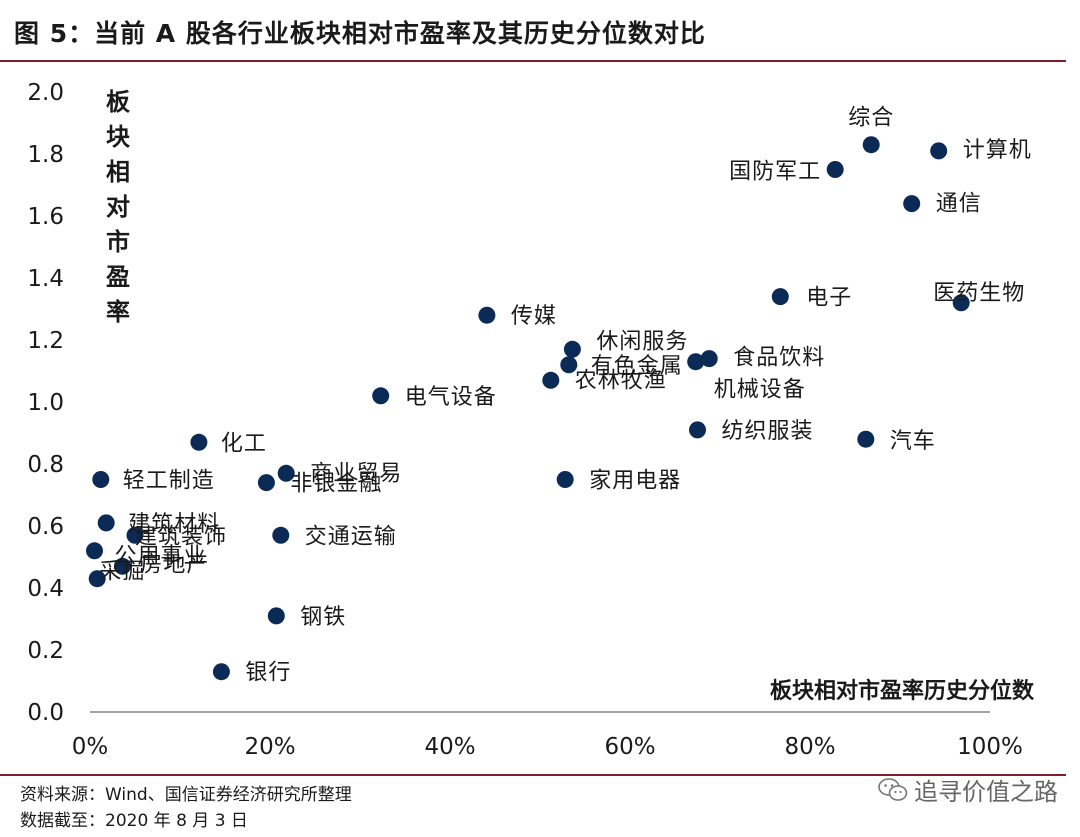 The width and height of the screenshot is (1080, 837). What do you see at coordinates (90, 747) in the screenshot?
I see `x-tick-label: 0%` at bounding box center [90, 747].